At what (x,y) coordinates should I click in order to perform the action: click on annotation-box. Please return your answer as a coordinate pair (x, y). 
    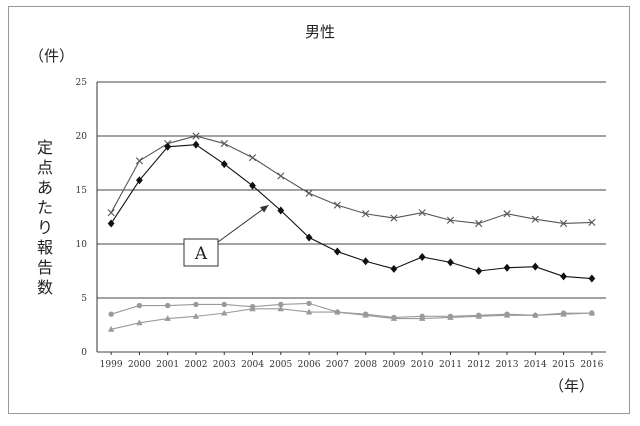
    Looking at the image, I should click on (201, 252).